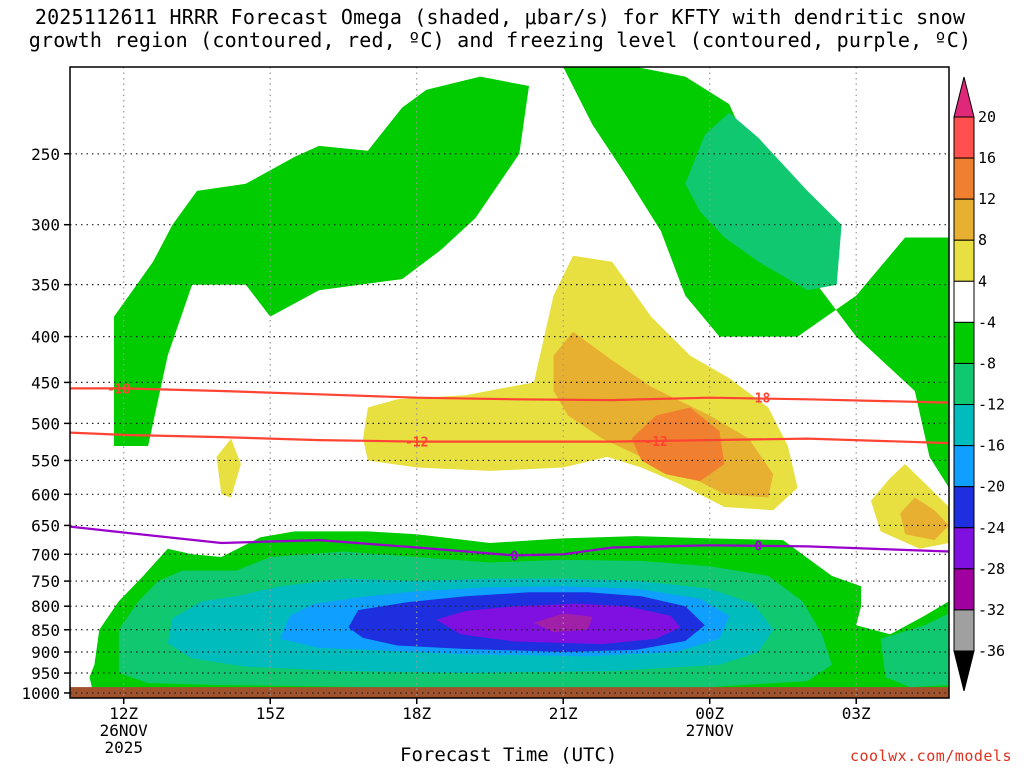 This screenshot has height=768, width=1024. I want to click on omega-low-teal-right, so click(914, 650).